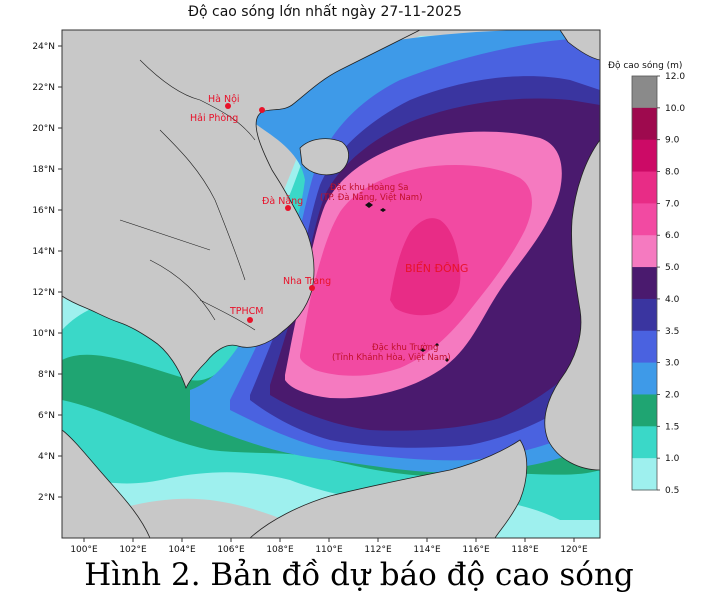 Image resolution: width=718 pixels, height=605 pixels. Describe the element at coordinates (228, 106) in the screenshot. I see `marker-ha-noi` at that location.